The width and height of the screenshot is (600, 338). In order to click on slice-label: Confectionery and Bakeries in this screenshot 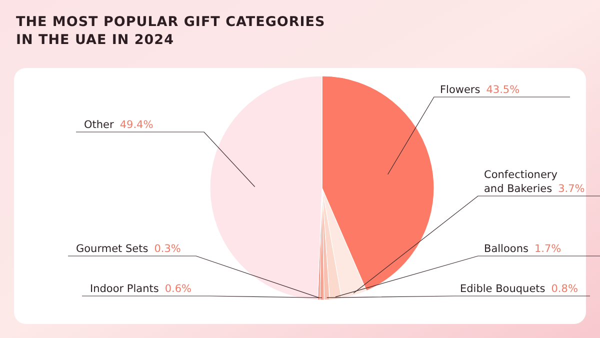, I will do `click(521, 182)`.